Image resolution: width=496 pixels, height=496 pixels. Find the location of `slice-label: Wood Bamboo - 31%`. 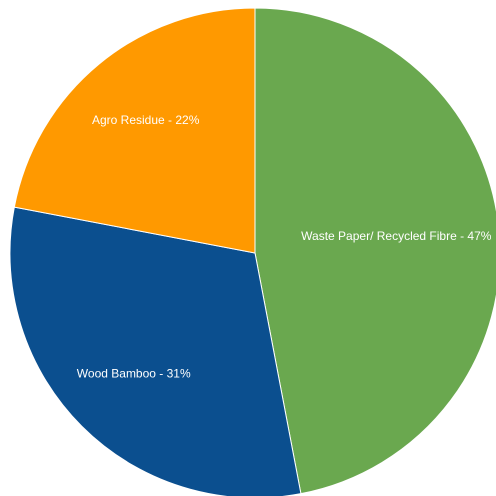

slice-label: Wood Bamboo - 31% is located at coordinates (134, 373).